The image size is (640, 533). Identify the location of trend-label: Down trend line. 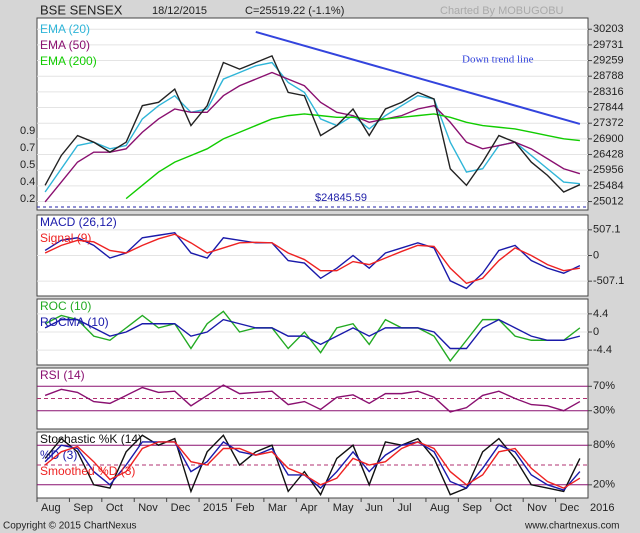
(498, 60).